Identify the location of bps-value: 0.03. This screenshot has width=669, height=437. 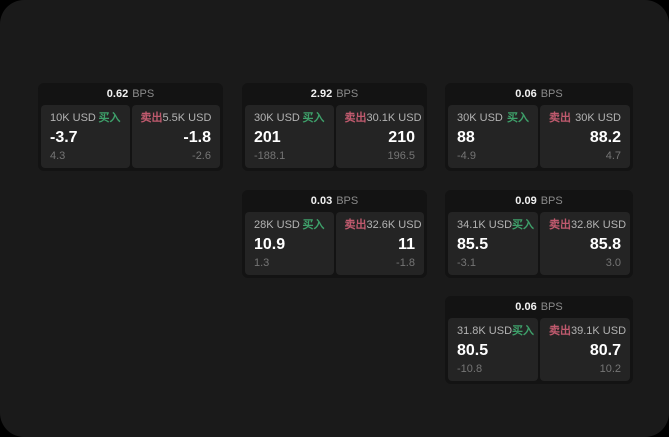
(321, 200).